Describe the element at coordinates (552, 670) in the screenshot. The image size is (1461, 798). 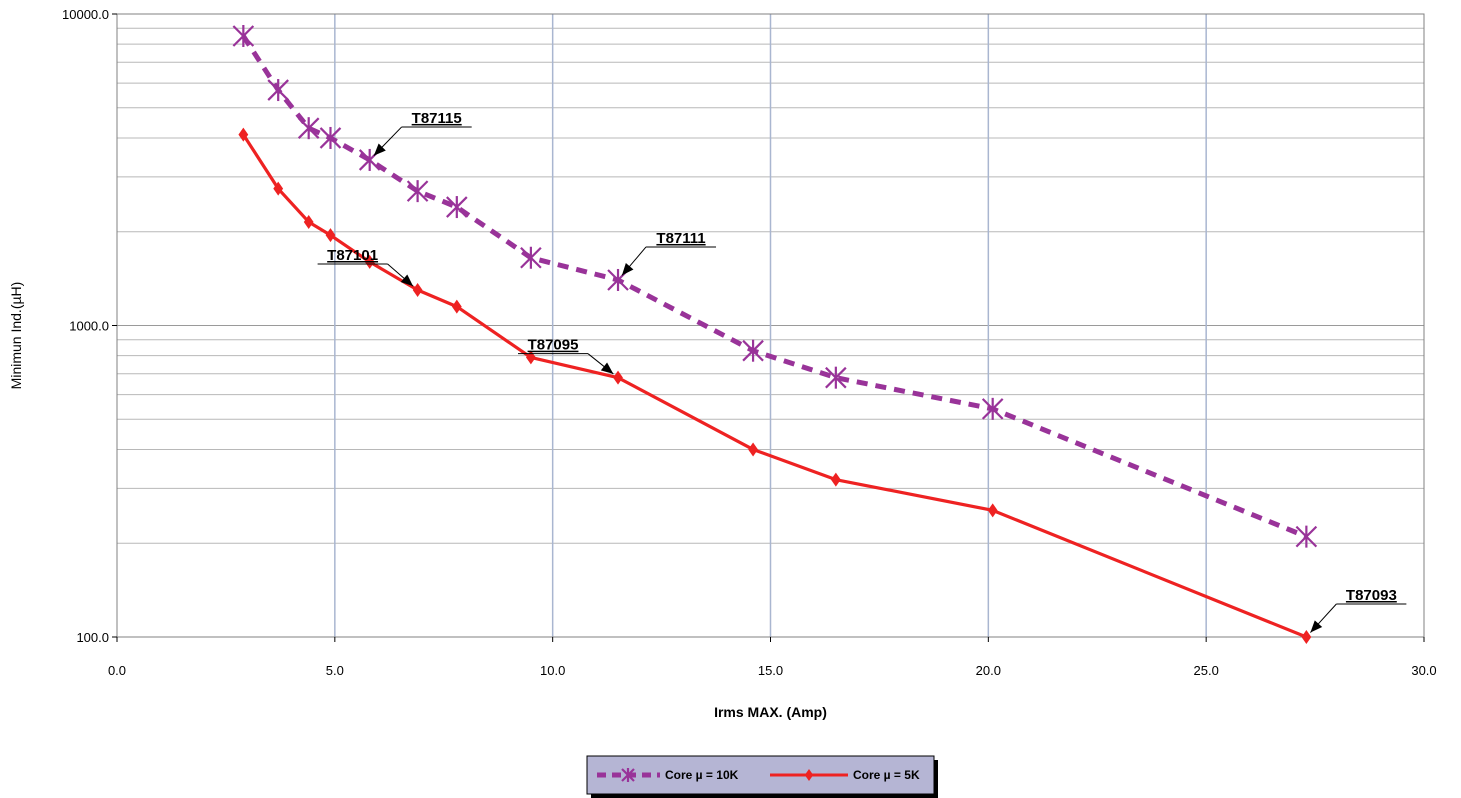
I see `x-tick-label: 10.0` at that location.